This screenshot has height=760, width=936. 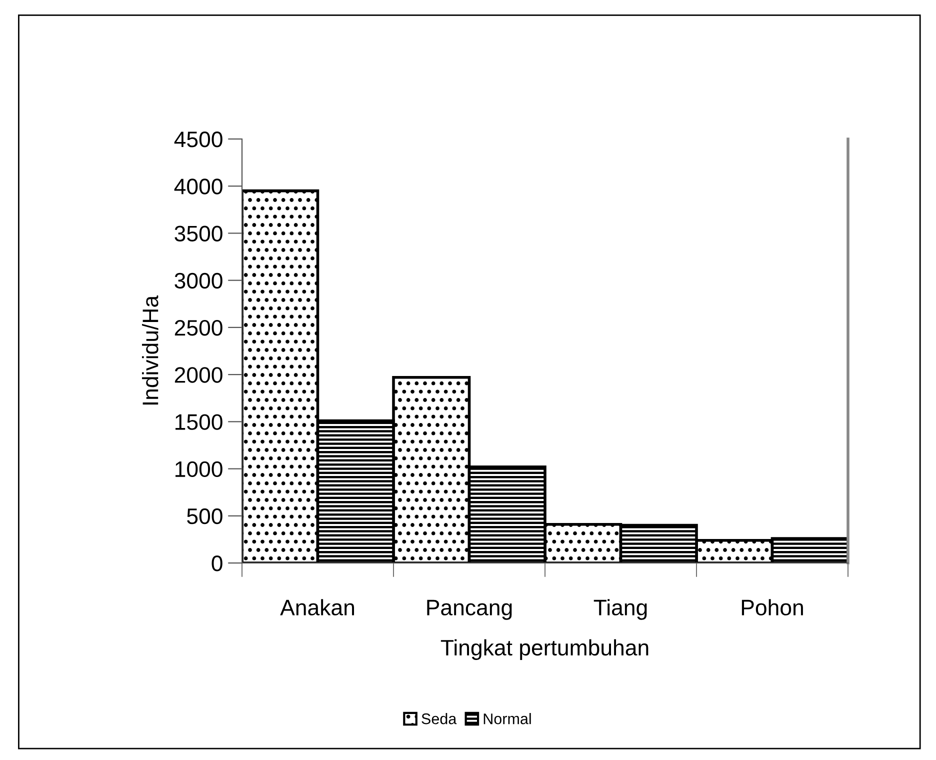 What do you see at coordinates (217, 564) in the screenshot?
I see `y-tick-label: 0` at bounding box center [217, 564].